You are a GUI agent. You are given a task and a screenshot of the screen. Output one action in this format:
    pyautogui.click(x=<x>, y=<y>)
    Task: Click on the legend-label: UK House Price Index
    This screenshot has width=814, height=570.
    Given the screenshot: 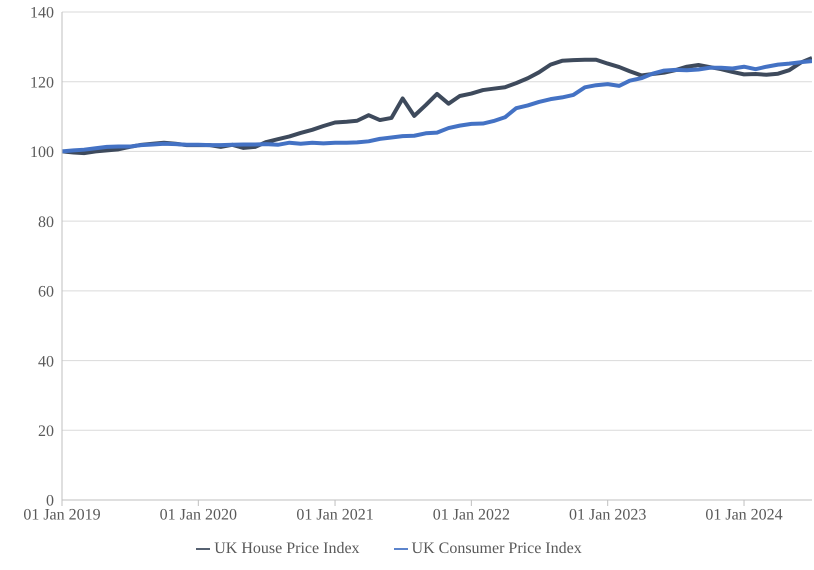 What is the action you would take?
    pyautogui.click(x=287, y=548)
    